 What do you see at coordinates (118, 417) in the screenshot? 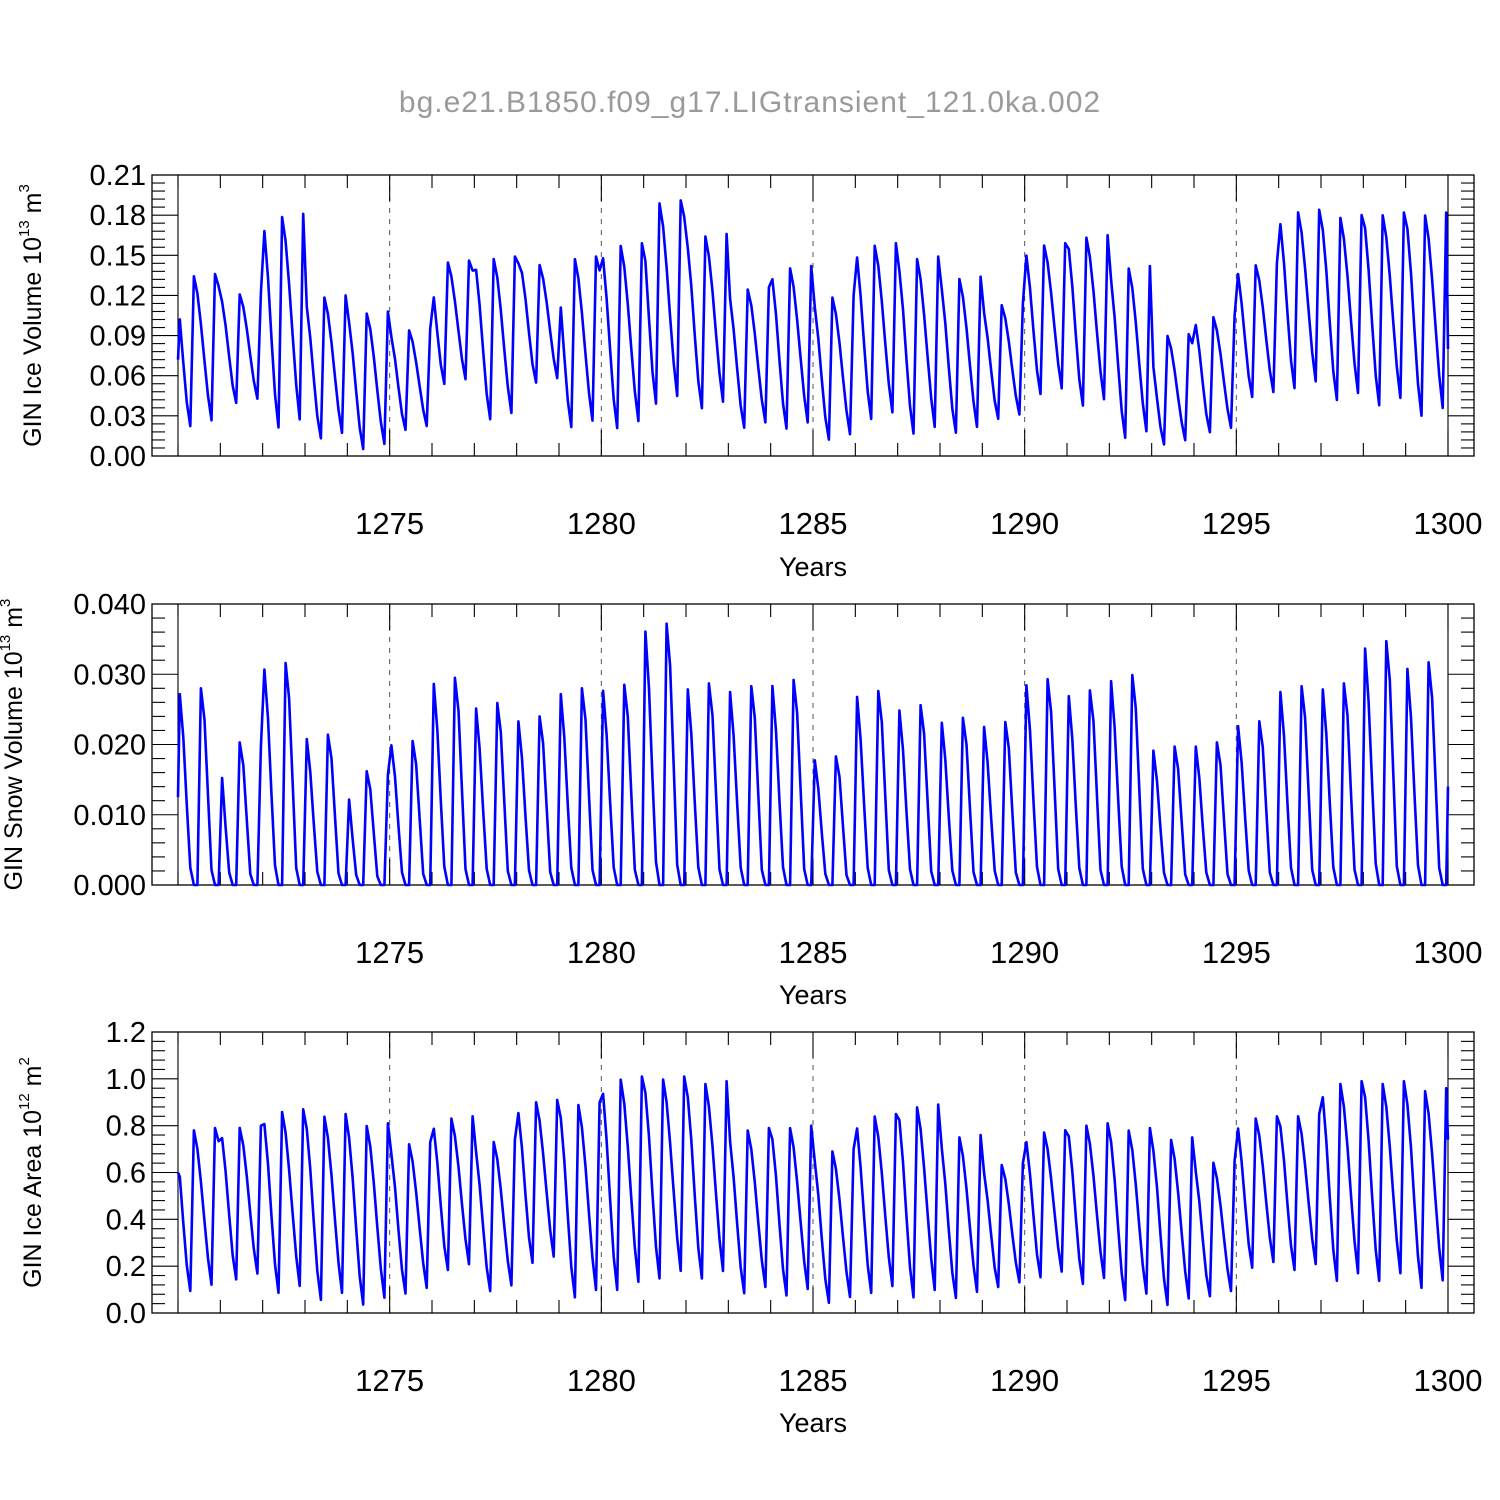
I see `y-tick-label: 0.03` at bounding box center [118, 417].